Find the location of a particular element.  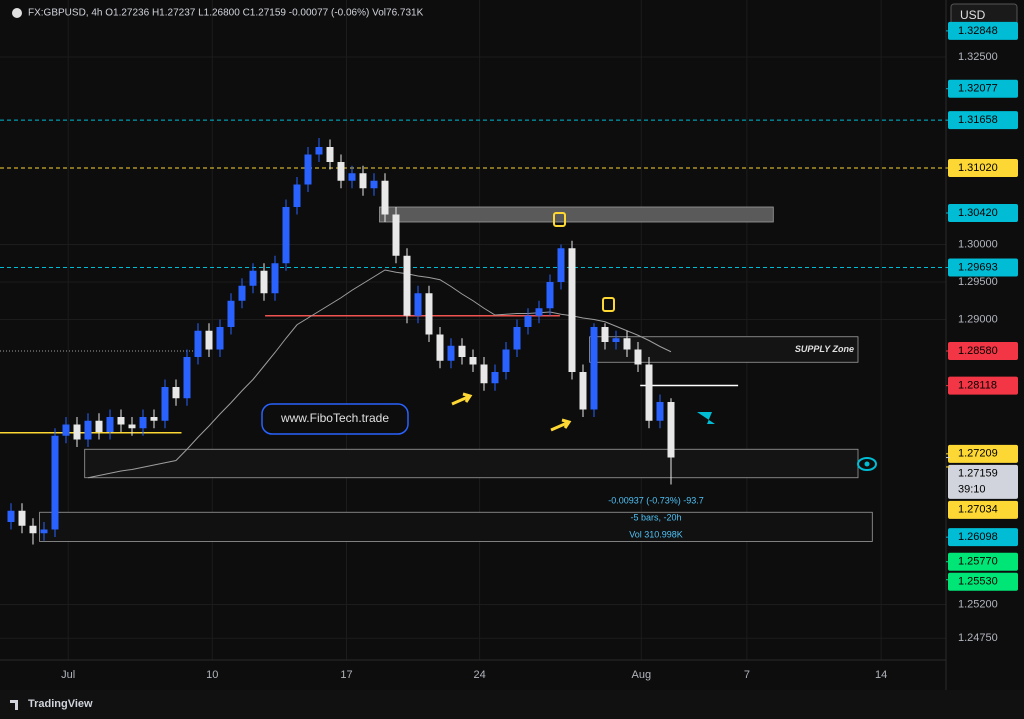

price-badge-label: 1.31658 is located at coordinates (978, 120).